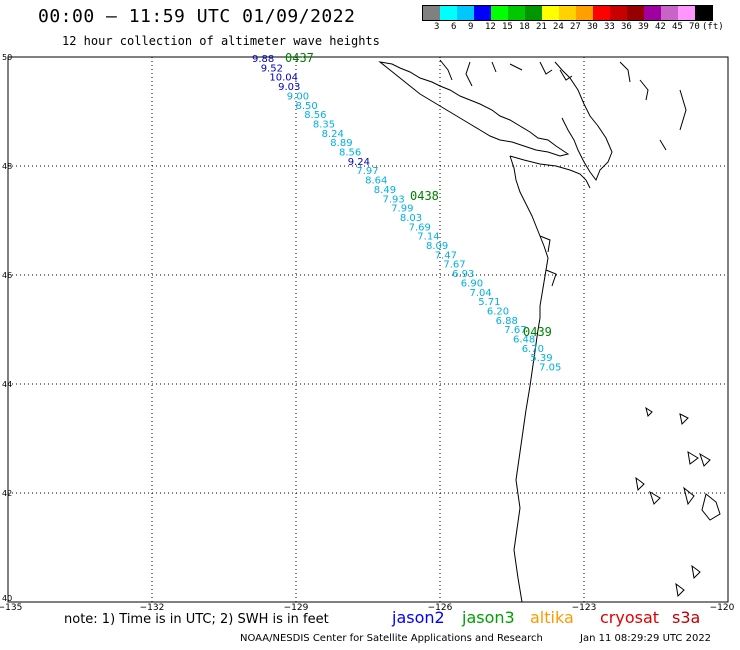  What do you see at coordinates (463, 274) in the screenshot?
I see `wave-height-label: 6.93` at bounding box center [463, 274].